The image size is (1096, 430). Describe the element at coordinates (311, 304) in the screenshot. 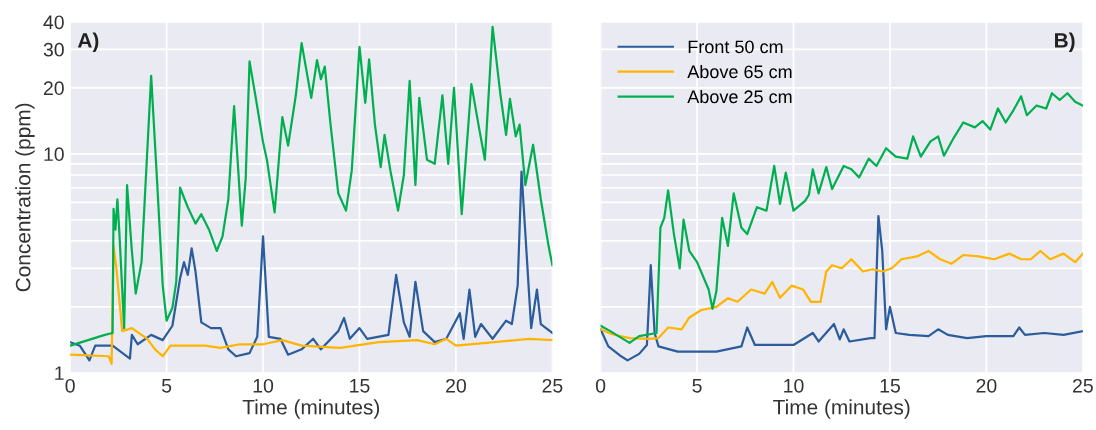

I see `line-series` at that location.